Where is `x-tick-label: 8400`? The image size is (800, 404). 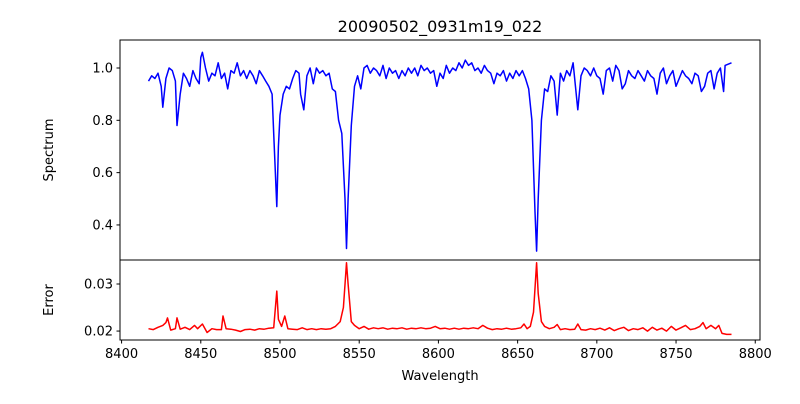
x-tick-label: 8400 is located at coordinates (121, 354).